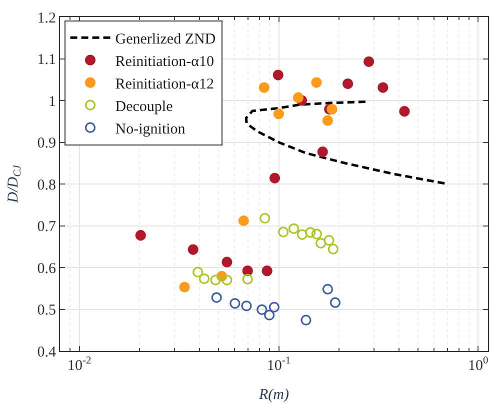 The width and height of the screenshot is (500, 410). Describe the element at coordinates (165, 39) in the screenshot. I see `legend-label: Generlized ZND` at that location.